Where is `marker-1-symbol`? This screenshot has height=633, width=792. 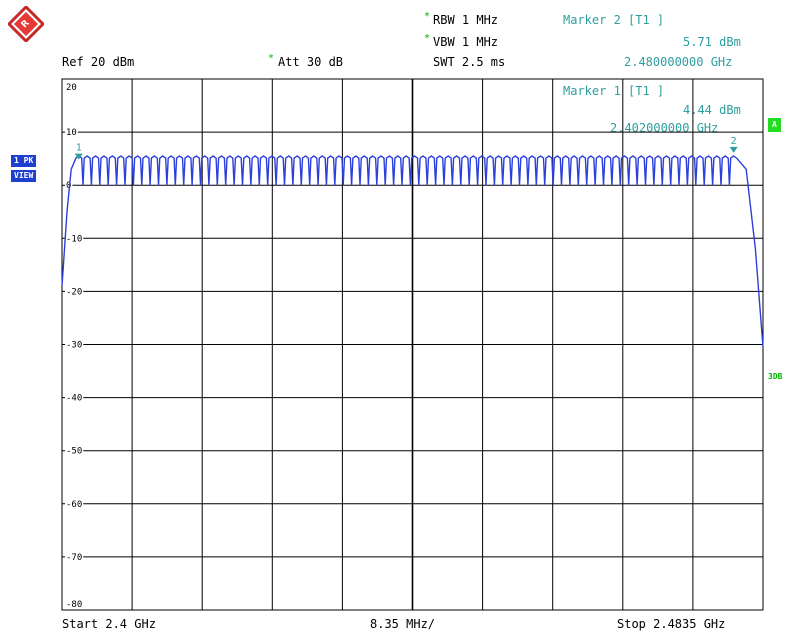 marker-1-symbol is located at coordinates (78, 156).